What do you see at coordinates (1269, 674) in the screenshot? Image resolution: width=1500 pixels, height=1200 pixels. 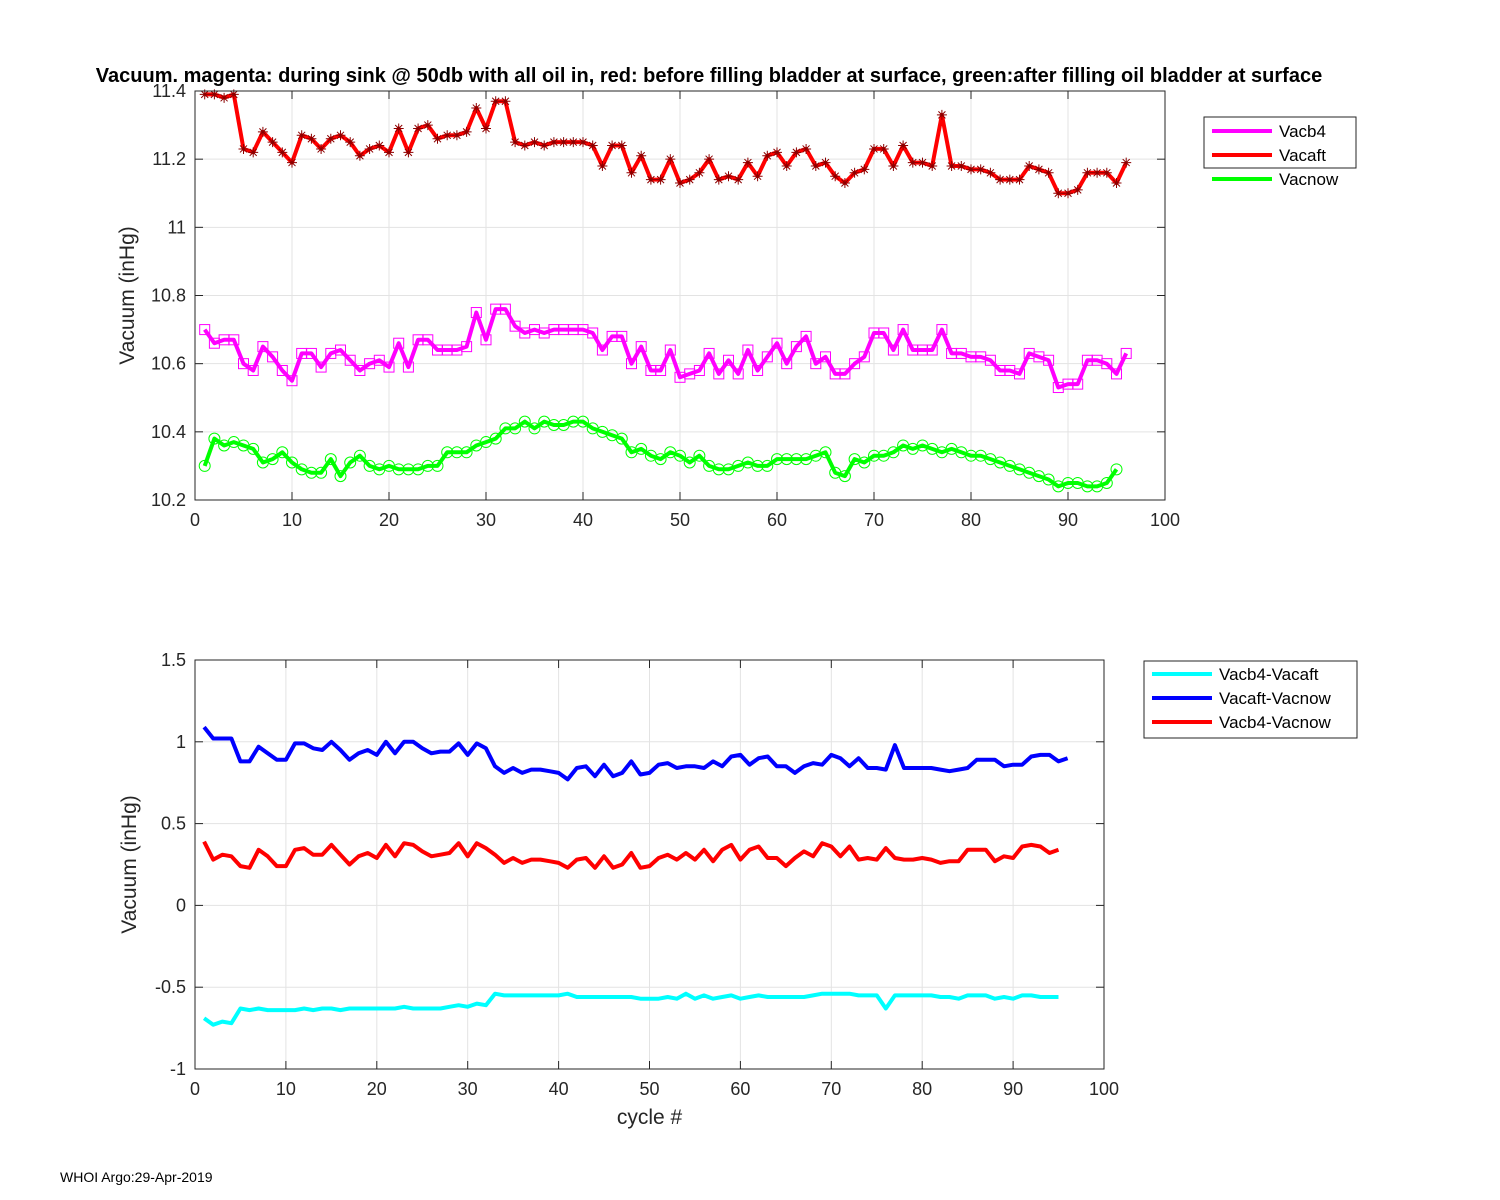 I see `legend-label-vacb4-vacaft: Vacb4-Vacaft` at bounding box center [1269, 674].